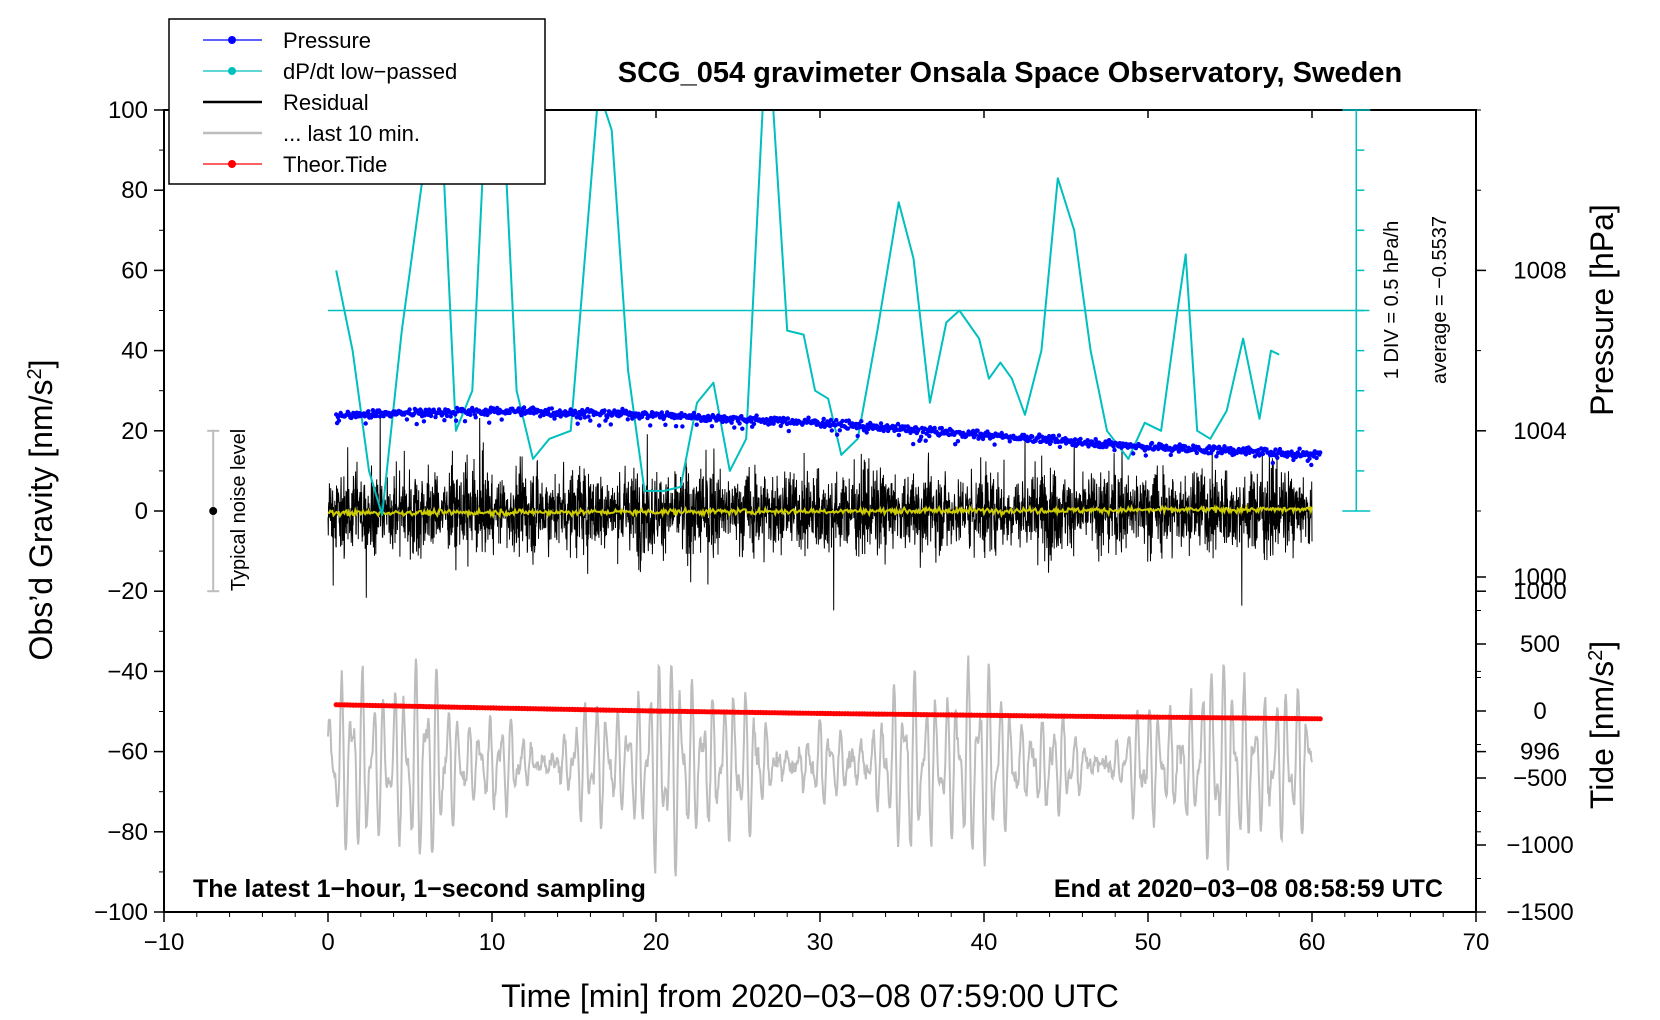  I want to click on tide-tick-label: −1000, so click(1539, 845).